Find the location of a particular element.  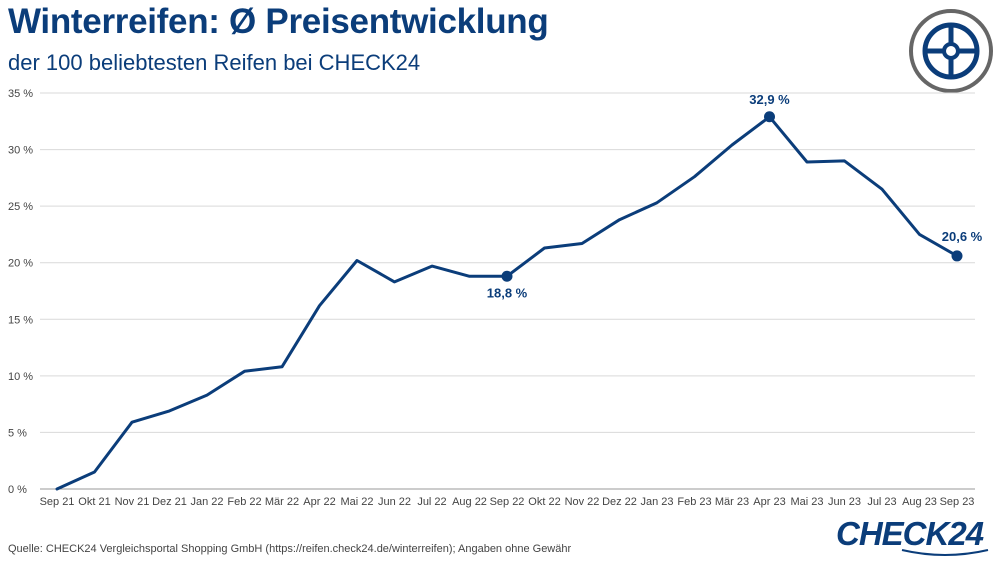

x-tick-label: Aug 23 is located at coordinates (919, 502).